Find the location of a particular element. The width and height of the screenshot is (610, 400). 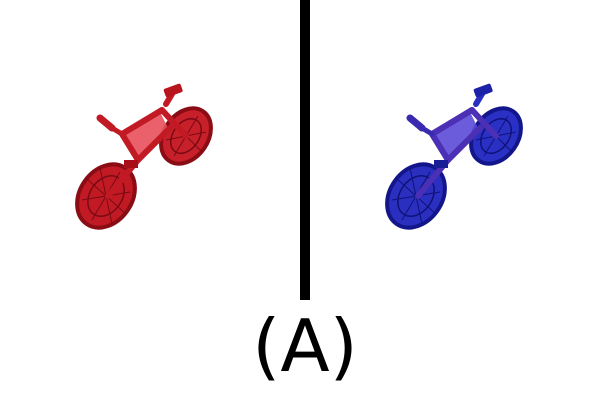

figure-label: (A) is located at coordinates (305, 346).